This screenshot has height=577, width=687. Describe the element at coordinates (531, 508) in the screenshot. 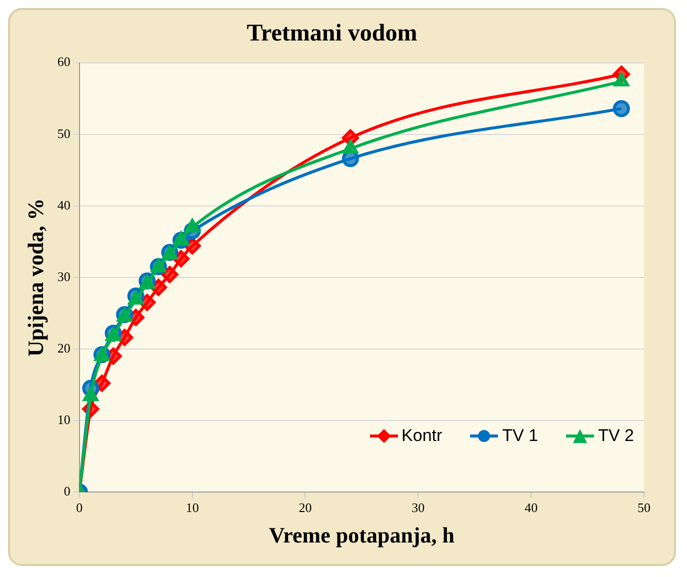

I see `x-tick-label: 40` at that location.